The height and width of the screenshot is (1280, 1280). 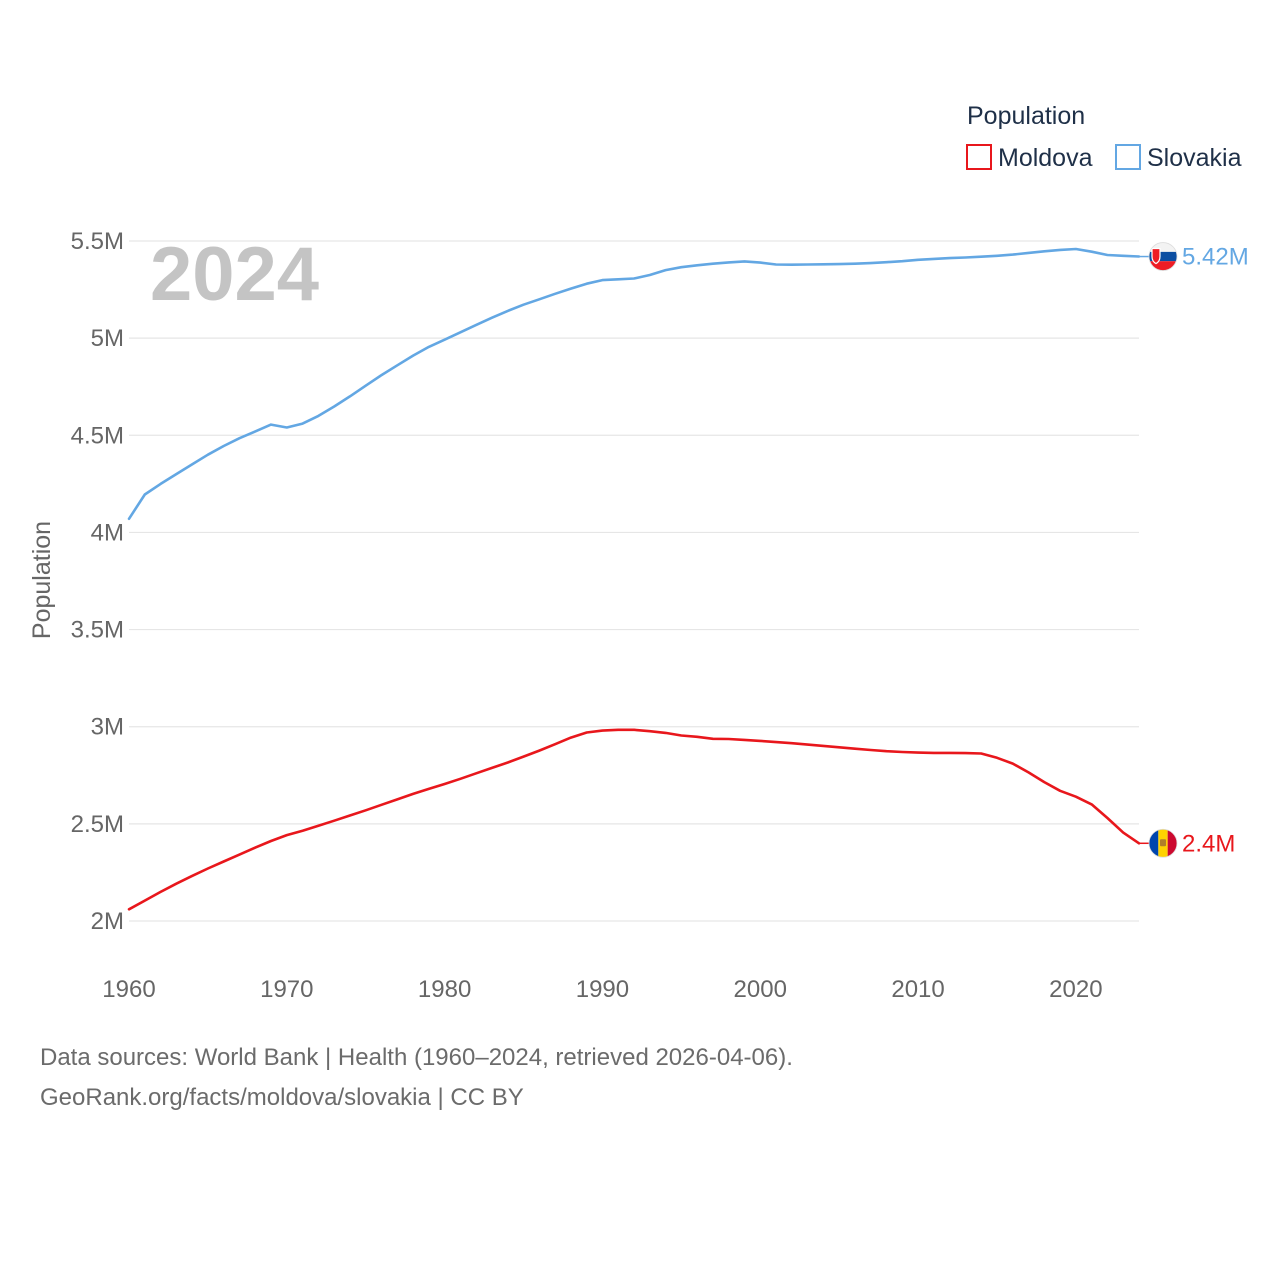 What do you see at coordinates (444, 989) in the screenshot?
I see `x-tick-label: 1980` at bounding box center [444, 989].